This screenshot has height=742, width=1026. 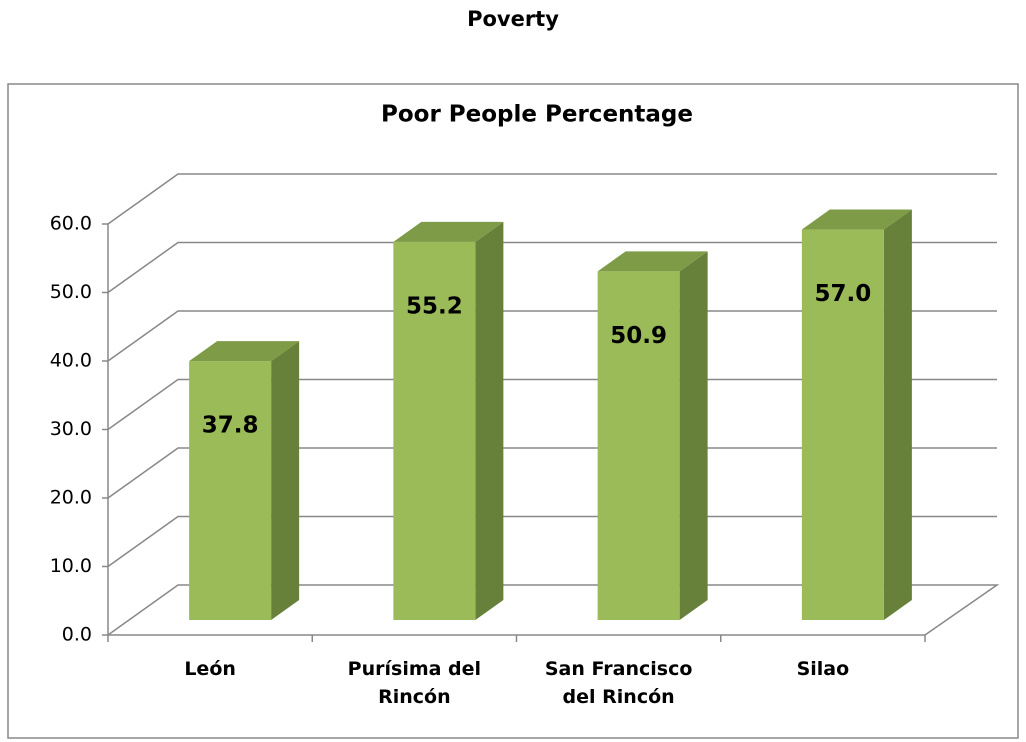 What do you see at coordinates (823, 669) in the screenshot?
I see `x-tick-label: Silao` at bounding box center [823, 669].